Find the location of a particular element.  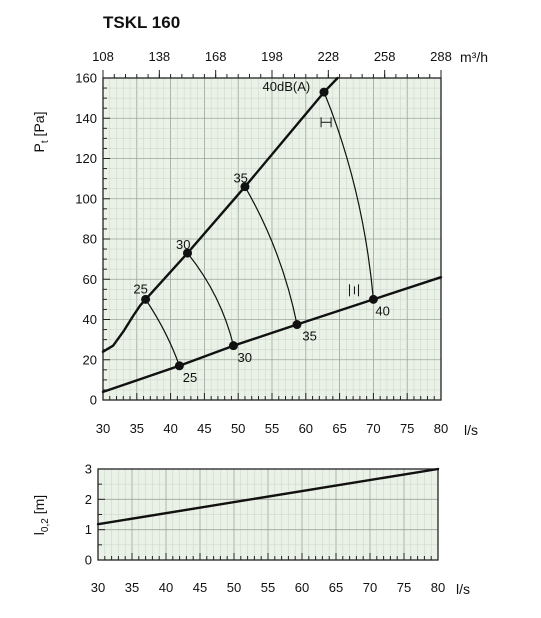

throw-line is located at coordinates (268, 496).